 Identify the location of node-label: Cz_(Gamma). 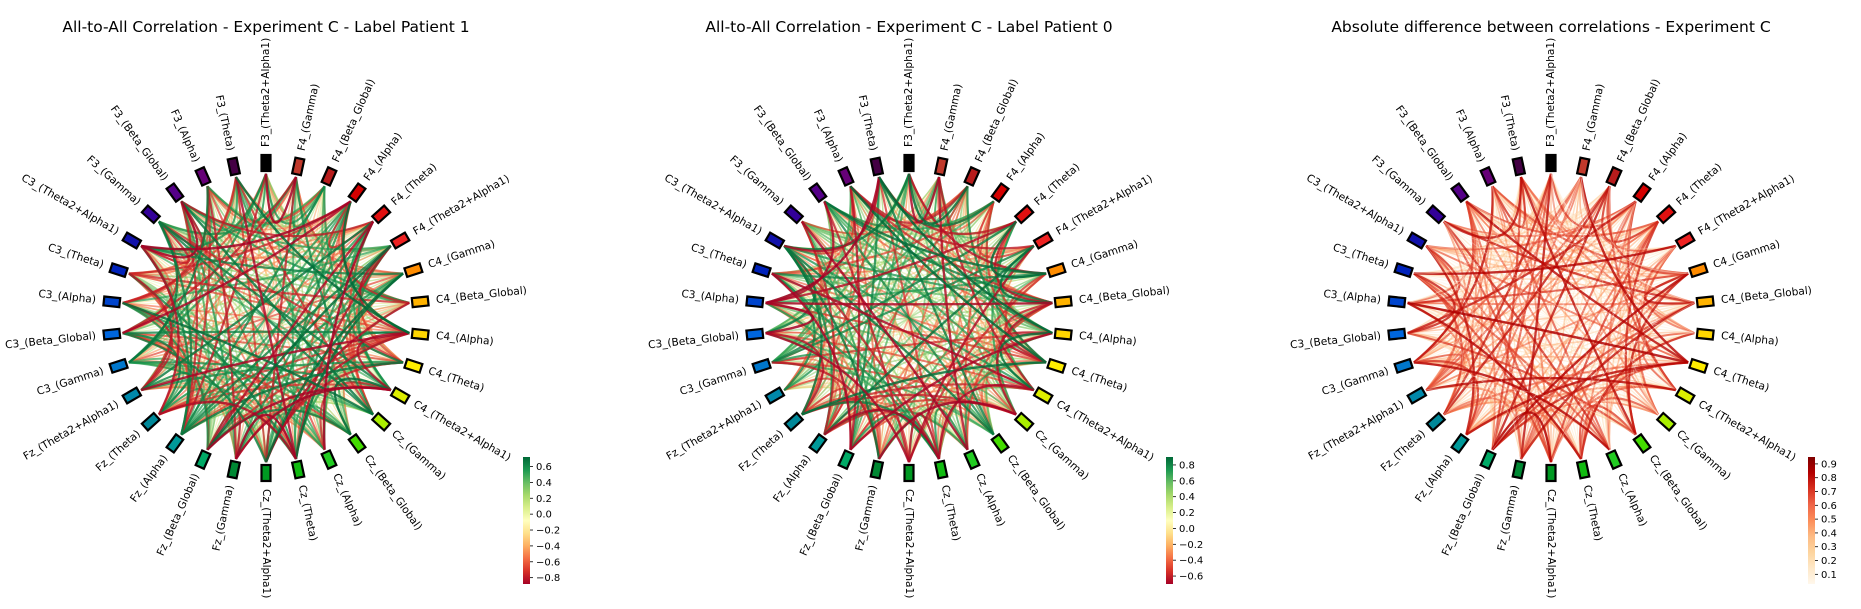
(1703, 455).